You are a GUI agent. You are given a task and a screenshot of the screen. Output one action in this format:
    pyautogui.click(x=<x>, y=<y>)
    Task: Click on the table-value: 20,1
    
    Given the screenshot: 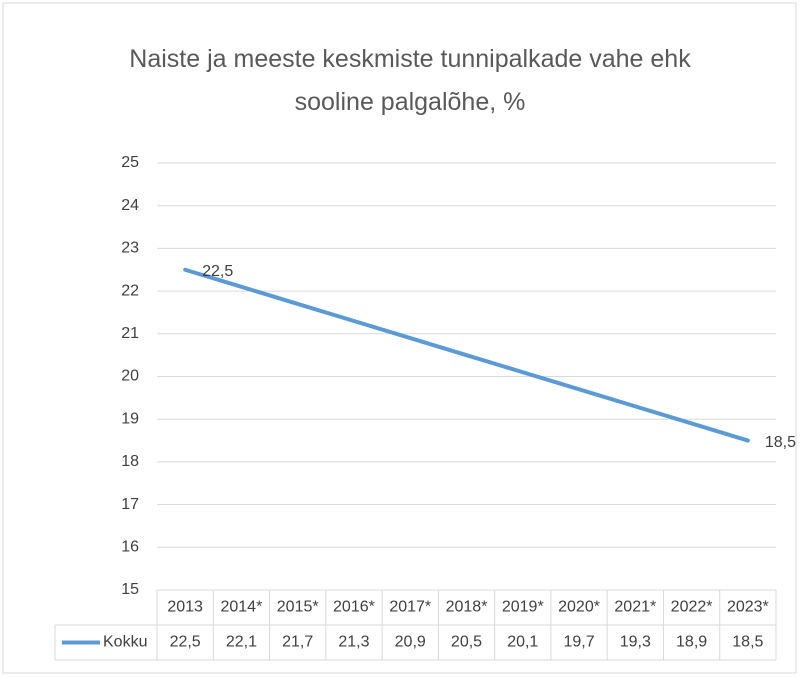 What is the action you would take?
    pyautogui.click(x=522, y=642)
    